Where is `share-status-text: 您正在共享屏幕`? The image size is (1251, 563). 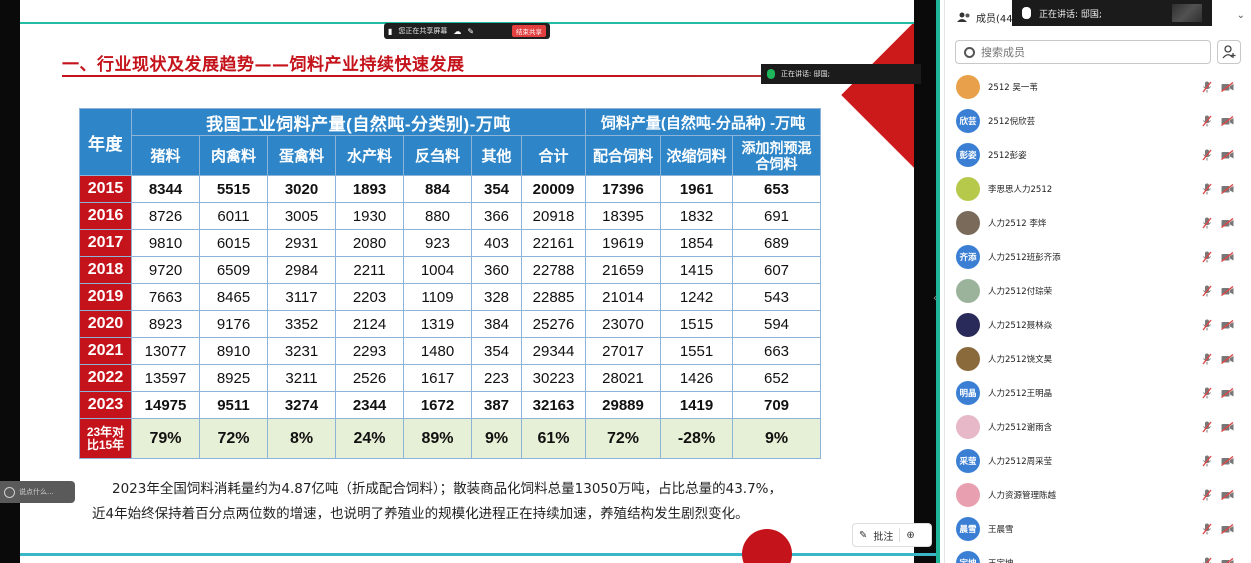 share-status-text: 您正在共享屏幕 is located at coordinates (423, 31).